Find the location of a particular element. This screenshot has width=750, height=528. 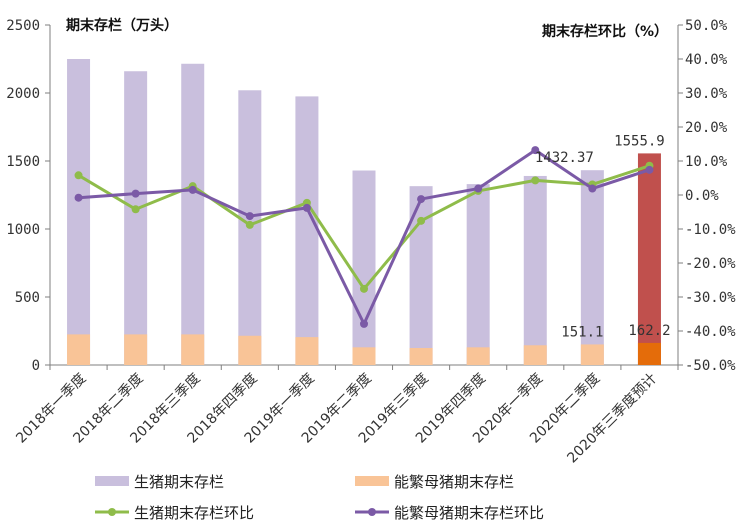

left-tick-label: 1000 is located at coordinates (23, 230).